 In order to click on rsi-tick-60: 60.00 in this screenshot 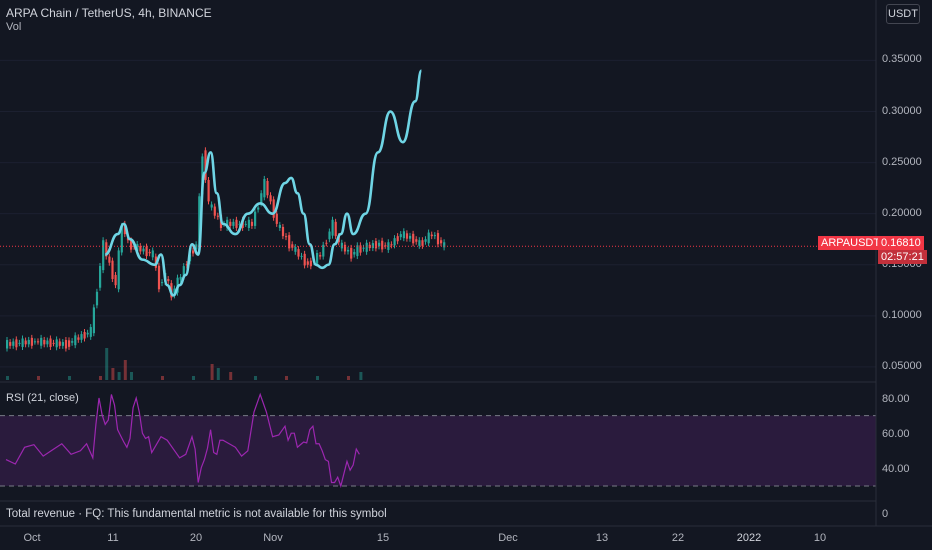, I will do `click(896, 434)`.